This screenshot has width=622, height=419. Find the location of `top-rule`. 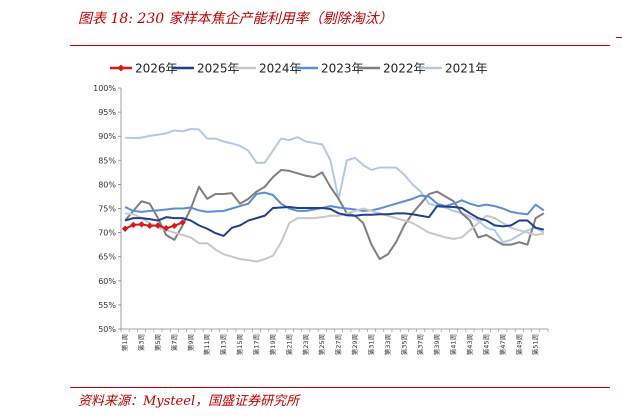

top-rule is located at coordinates (340, 45).